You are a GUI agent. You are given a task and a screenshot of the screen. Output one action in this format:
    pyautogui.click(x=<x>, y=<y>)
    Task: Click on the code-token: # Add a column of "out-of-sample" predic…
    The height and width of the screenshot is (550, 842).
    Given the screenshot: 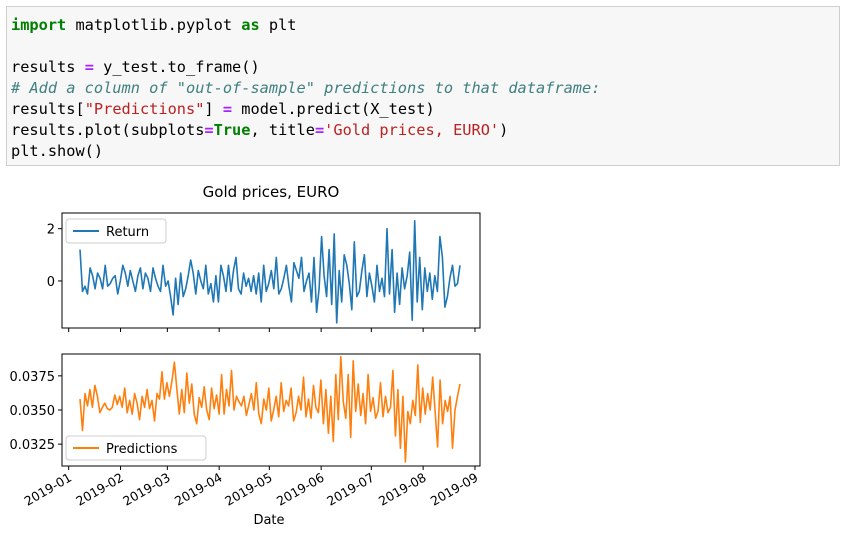 What is the action you would take?
    pyautogui.click(x=306, y=88)
    